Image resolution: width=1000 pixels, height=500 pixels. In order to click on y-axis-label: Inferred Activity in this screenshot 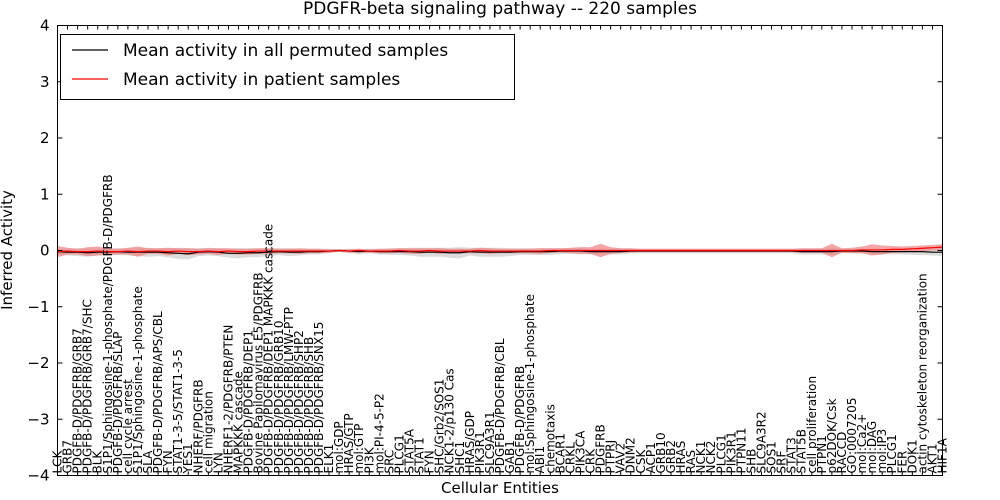, I will do `click(8, 250)`.